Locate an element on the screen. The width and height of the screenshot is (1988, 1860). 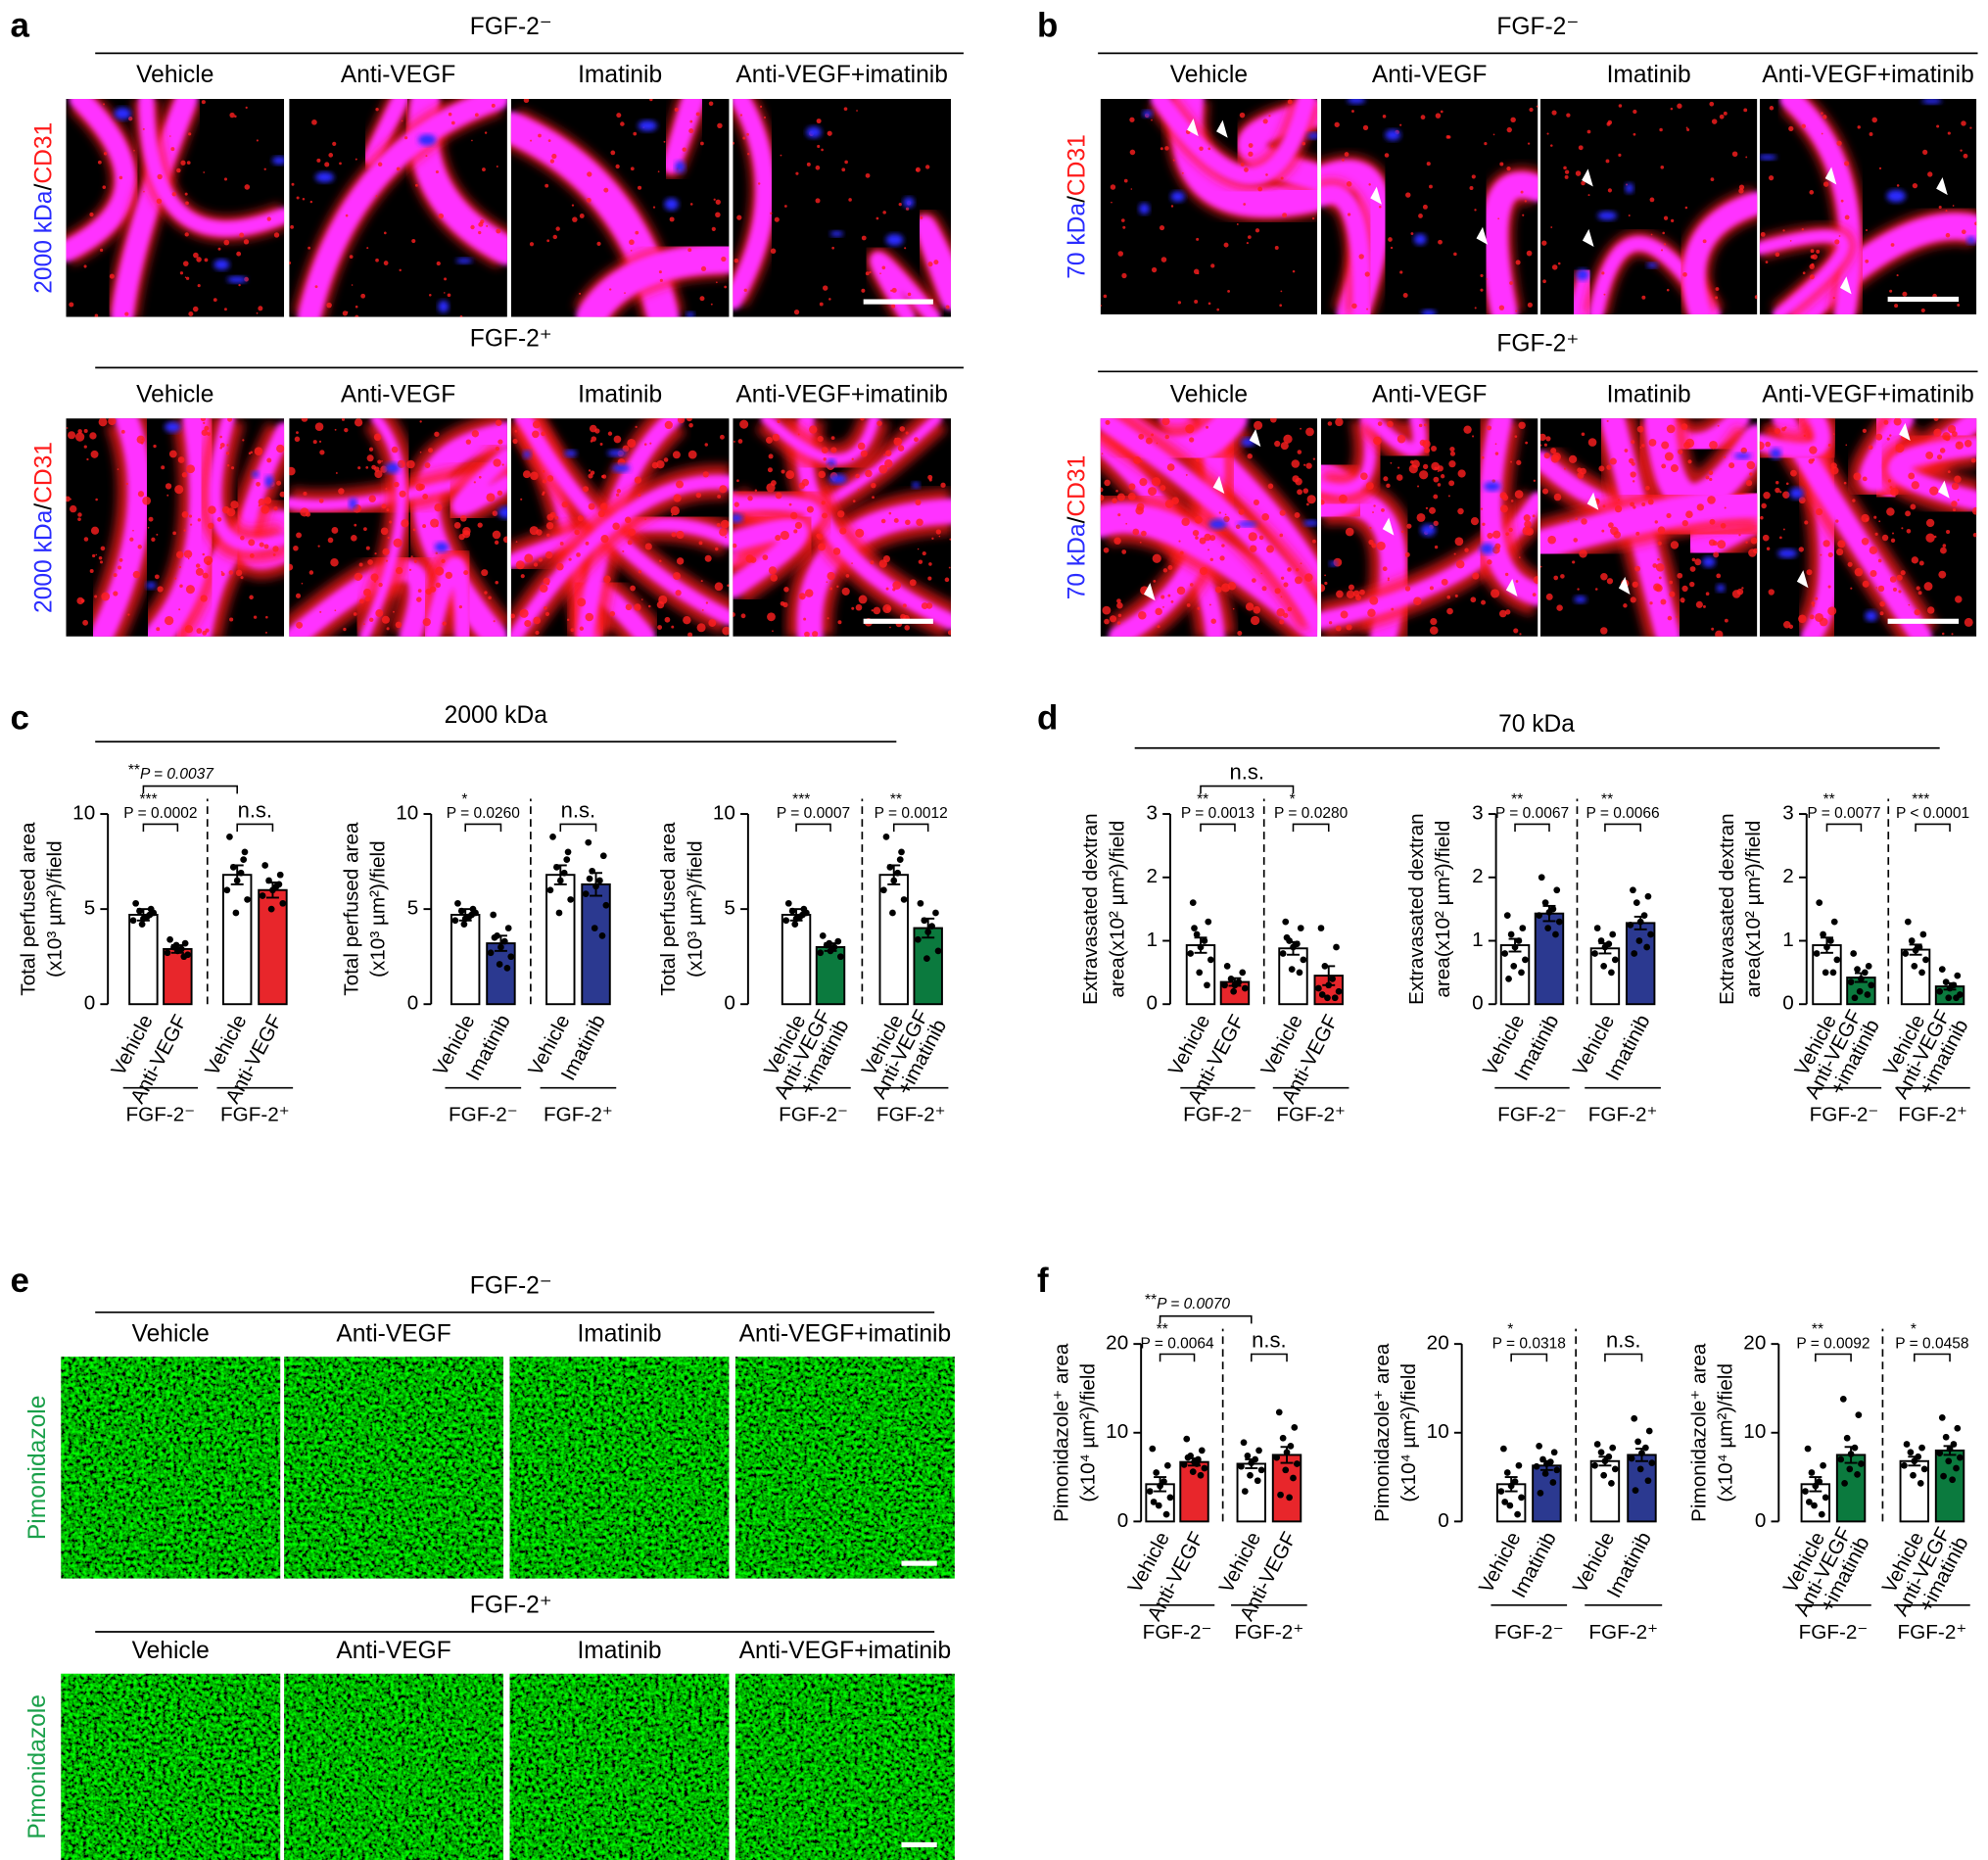
group-label: FGF-2⁺ is located at coordinates (1932, 1115).